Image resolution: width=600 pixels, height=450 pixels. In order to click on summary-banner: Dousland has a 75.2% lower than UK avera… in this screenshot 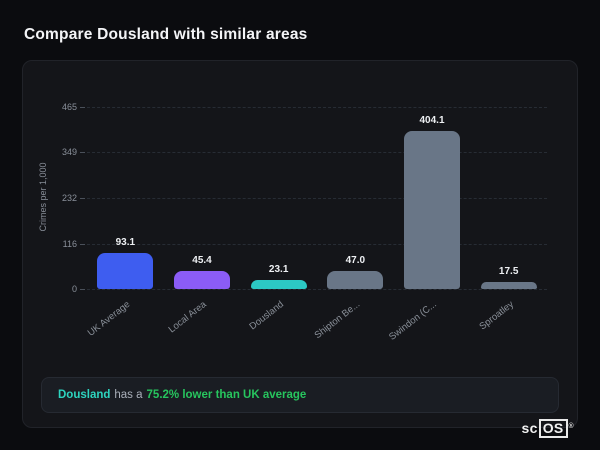, I will do `click(300, 395)`.